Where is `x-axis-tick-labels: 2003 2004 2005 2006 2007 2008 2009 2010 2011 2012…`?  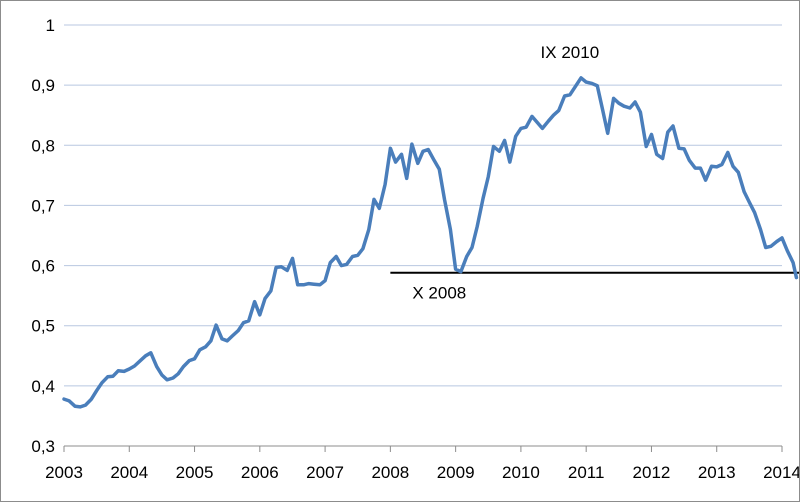
x-axis-tick-labels: 2003 2004 2005 2006 2007 2008 2009 2010 2011 2012… is located at coordinates (422, 472).